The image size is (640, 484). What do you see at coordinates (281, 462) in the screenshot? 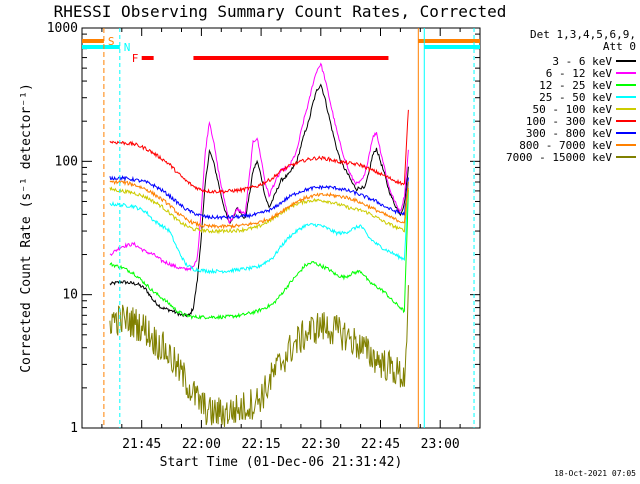
I see `x-axis-label: Start Time (01-Dec-06 21:31:42)` at bounding box center [281, 462].